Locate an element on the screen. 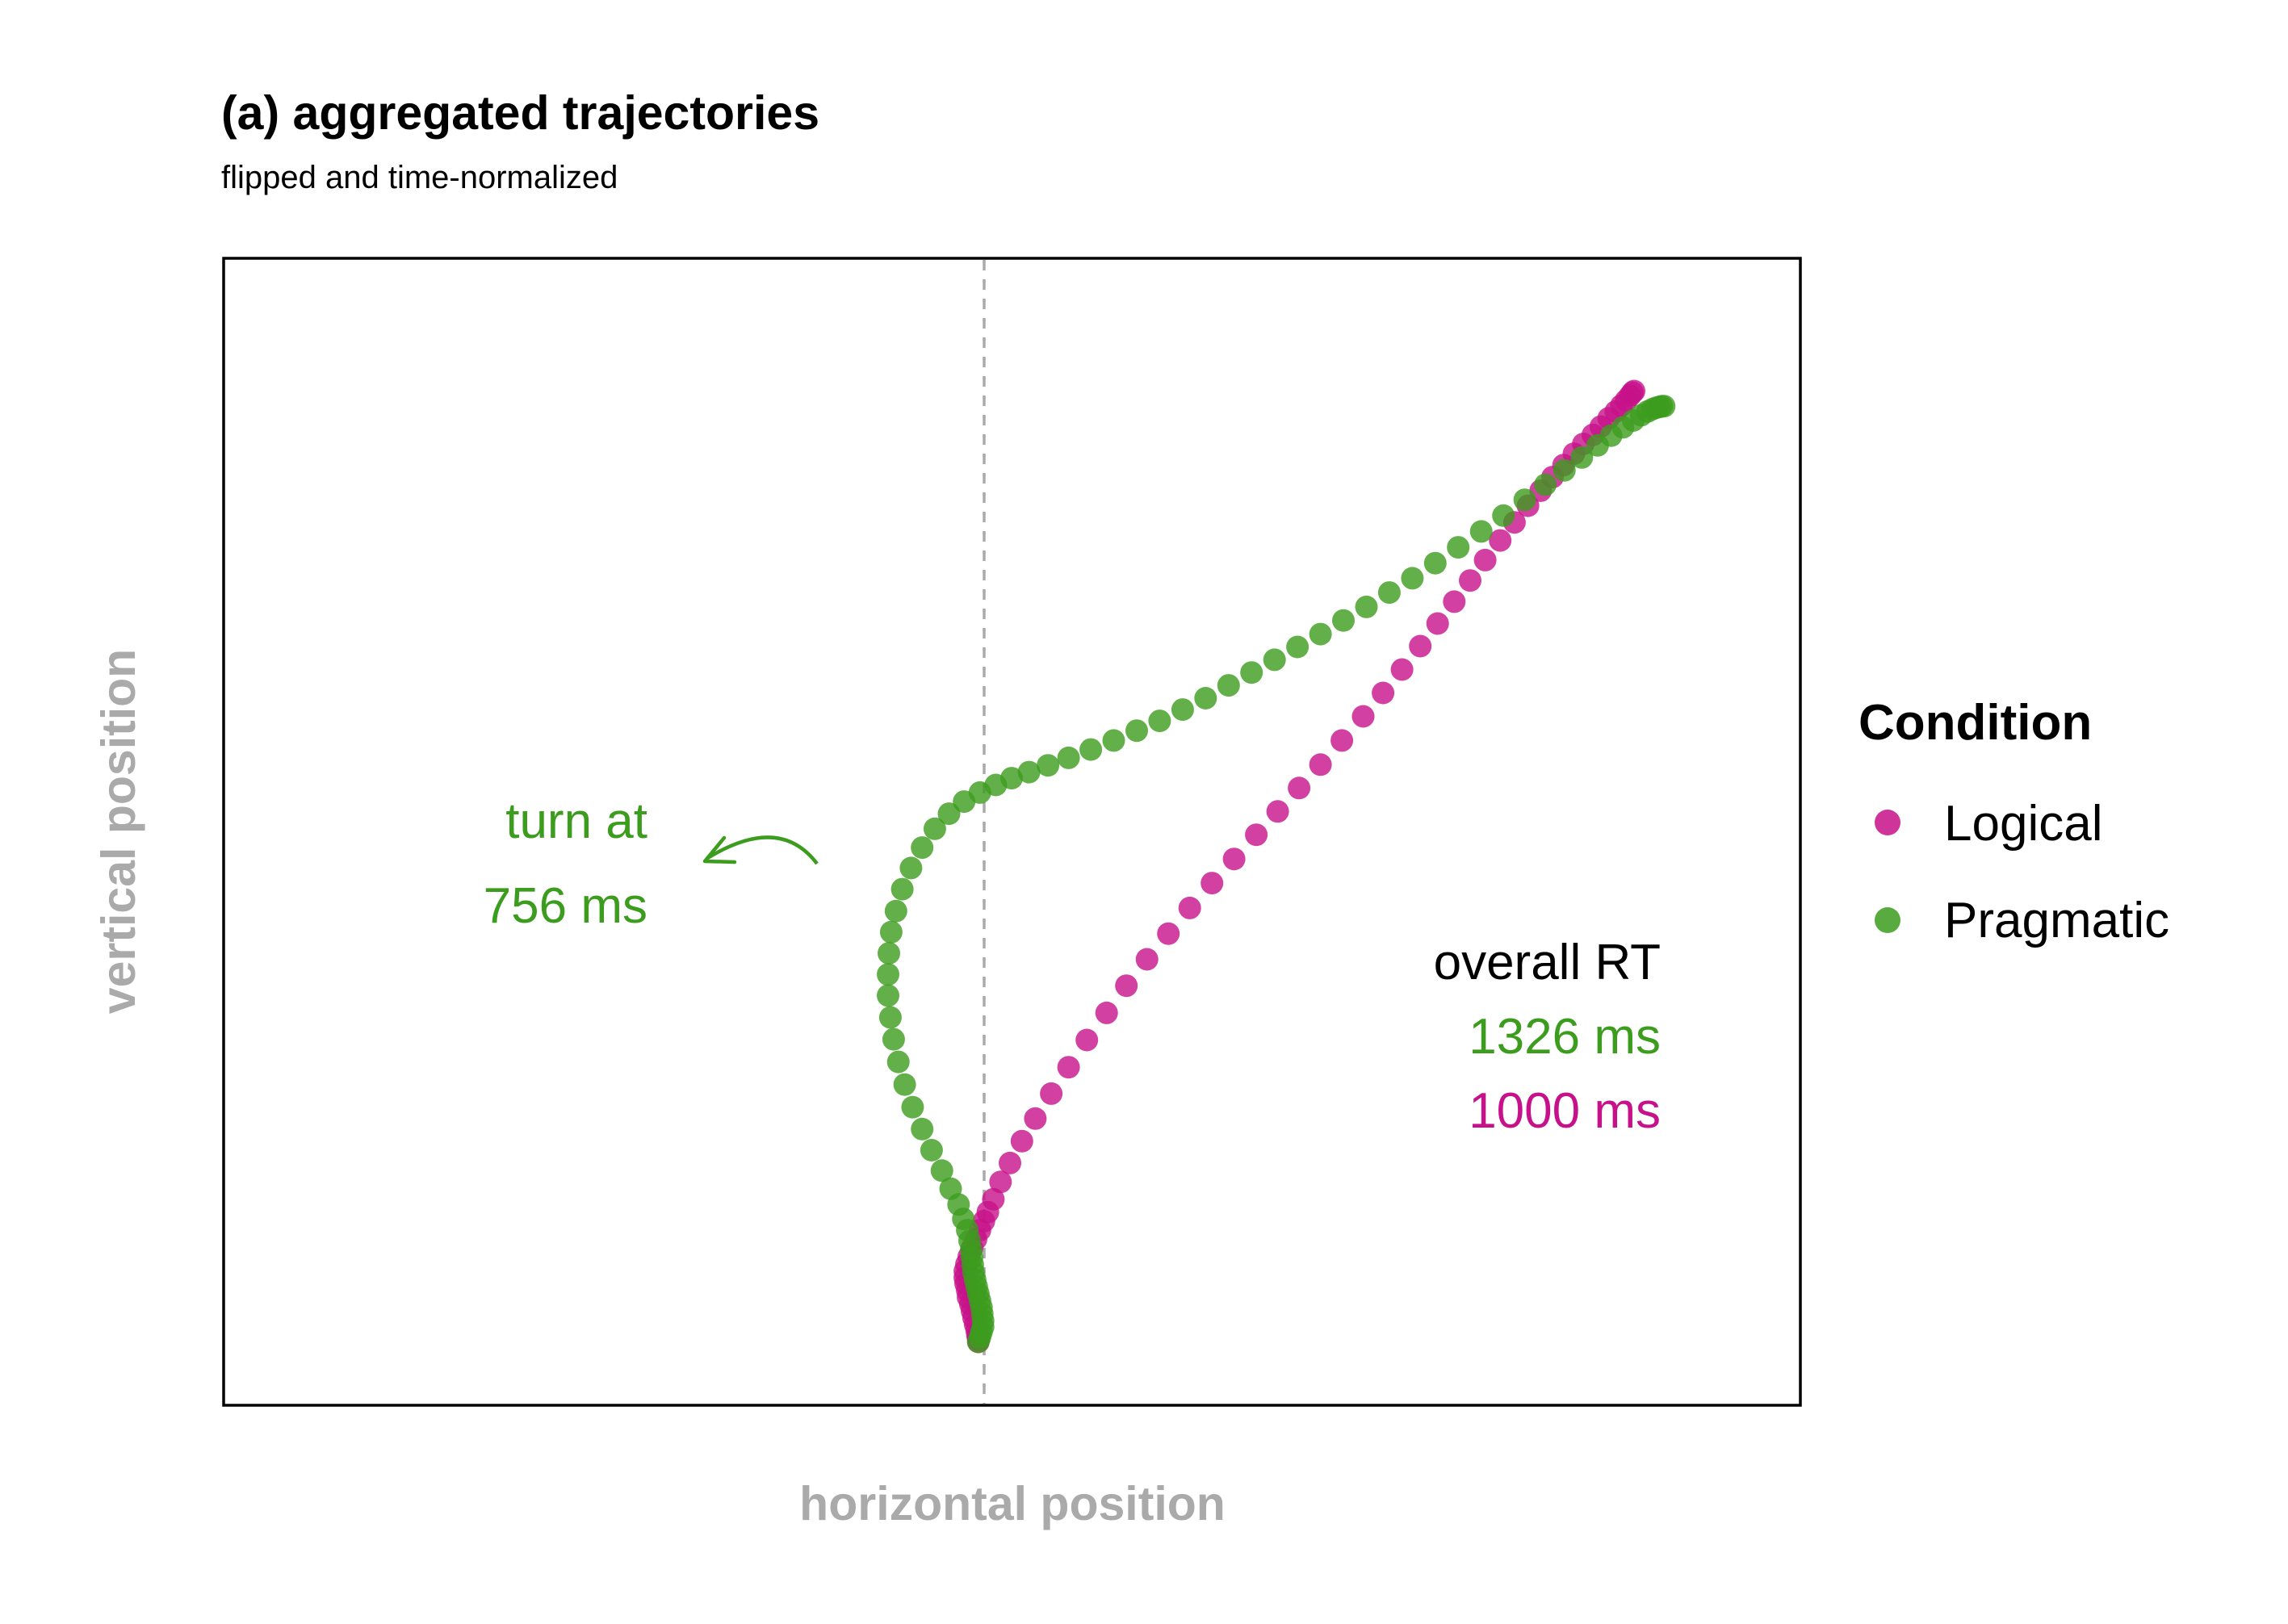 The height and width of the screenshot is (1624, 2288). turn-annotation-line1: turn at is located at coordinates (576, 821).